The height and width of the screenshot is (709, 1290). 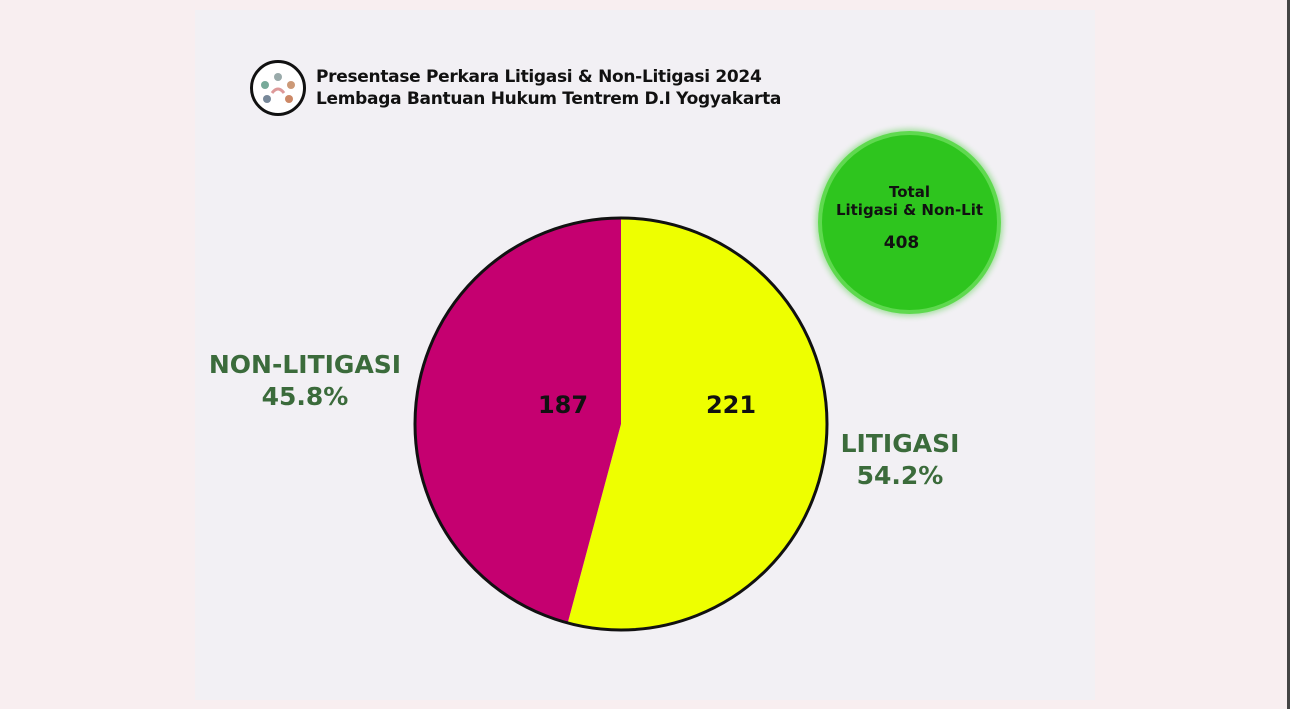 I want to click on total-sublabel: Litigasi & Non-Lit, so click(x=909, y=210).